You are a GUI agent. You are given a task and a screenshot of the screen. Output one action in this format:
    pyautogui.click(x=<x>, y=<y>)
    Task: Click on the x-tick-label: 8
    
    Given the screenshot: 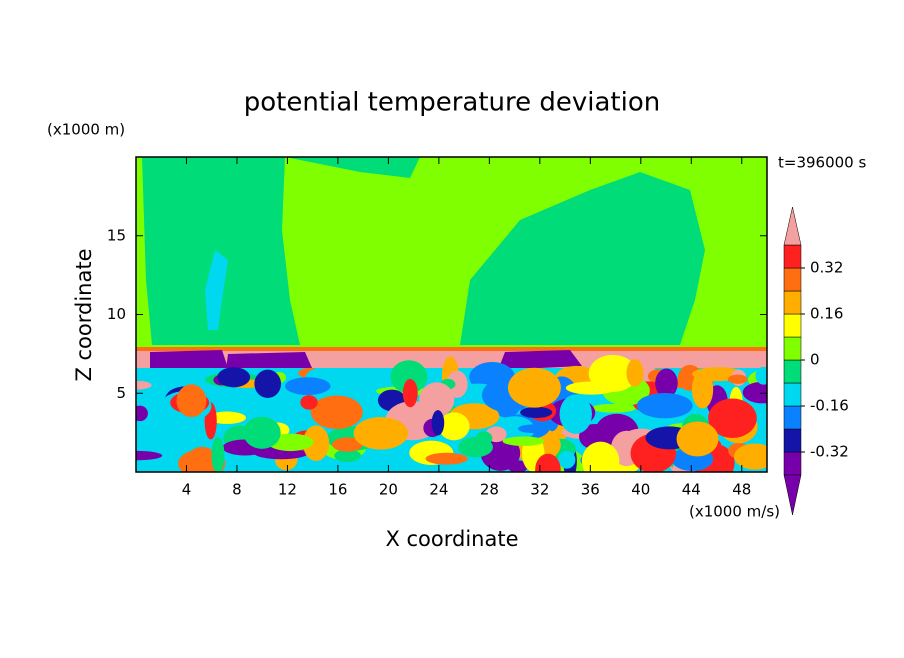 What is the action you would take?
    pyautogui.click(x=237, y=490)
    